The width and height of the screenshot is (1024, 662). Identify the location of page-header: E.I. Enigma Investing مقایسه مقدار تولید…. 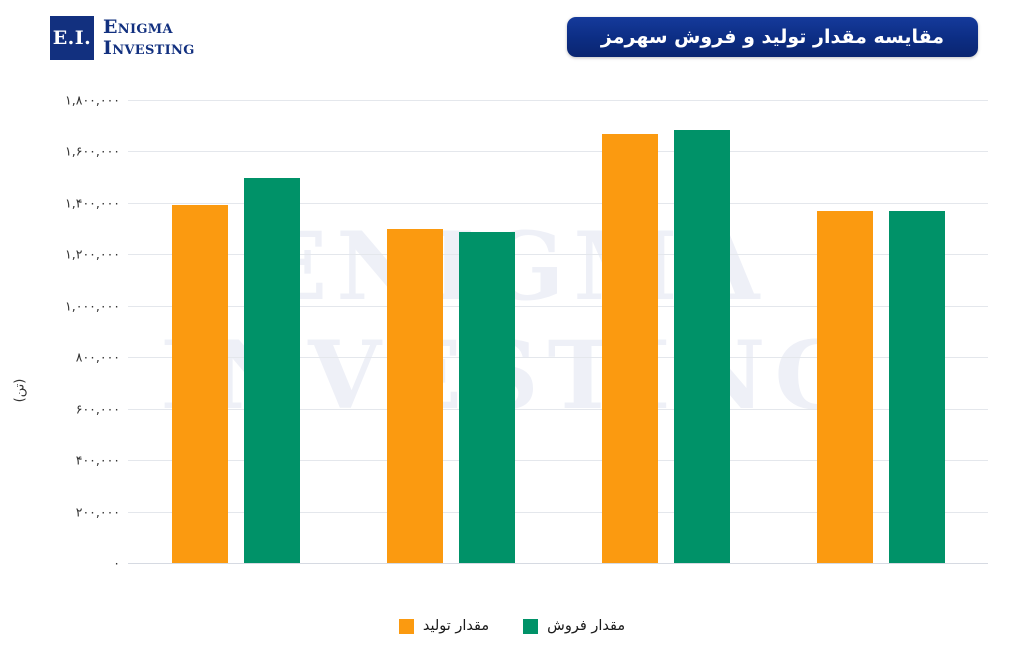
(512, 39).